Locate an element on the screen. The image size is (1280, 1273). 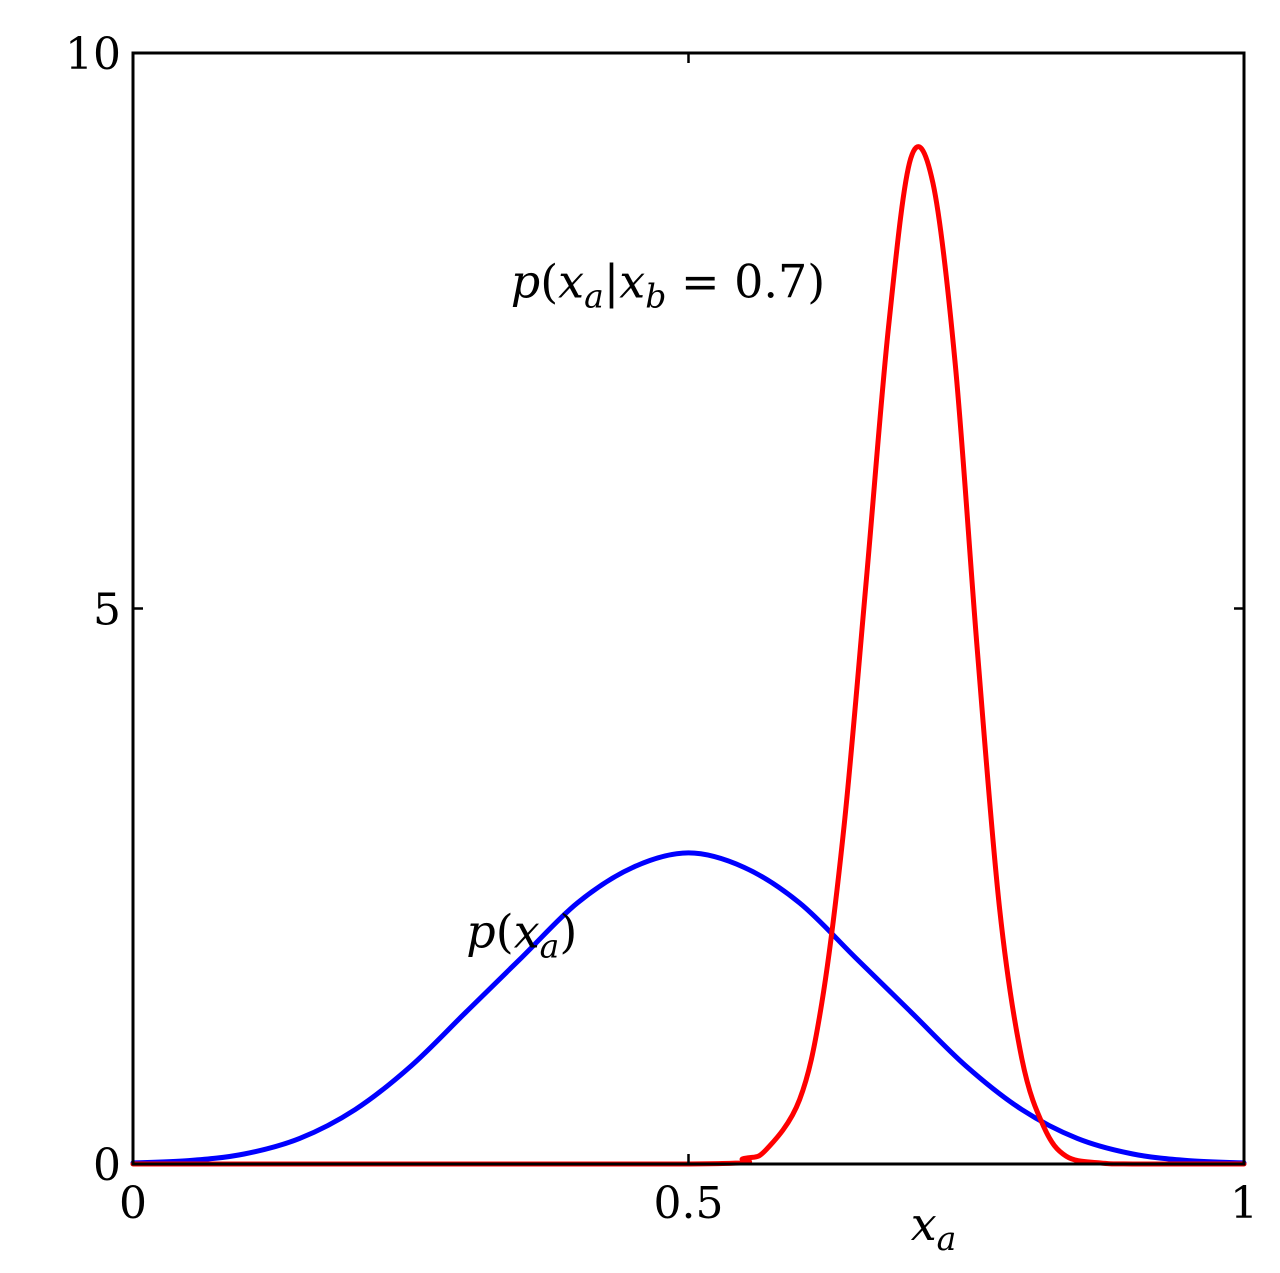
x-tick-label: 0 is located at coordinates (133, 1203).